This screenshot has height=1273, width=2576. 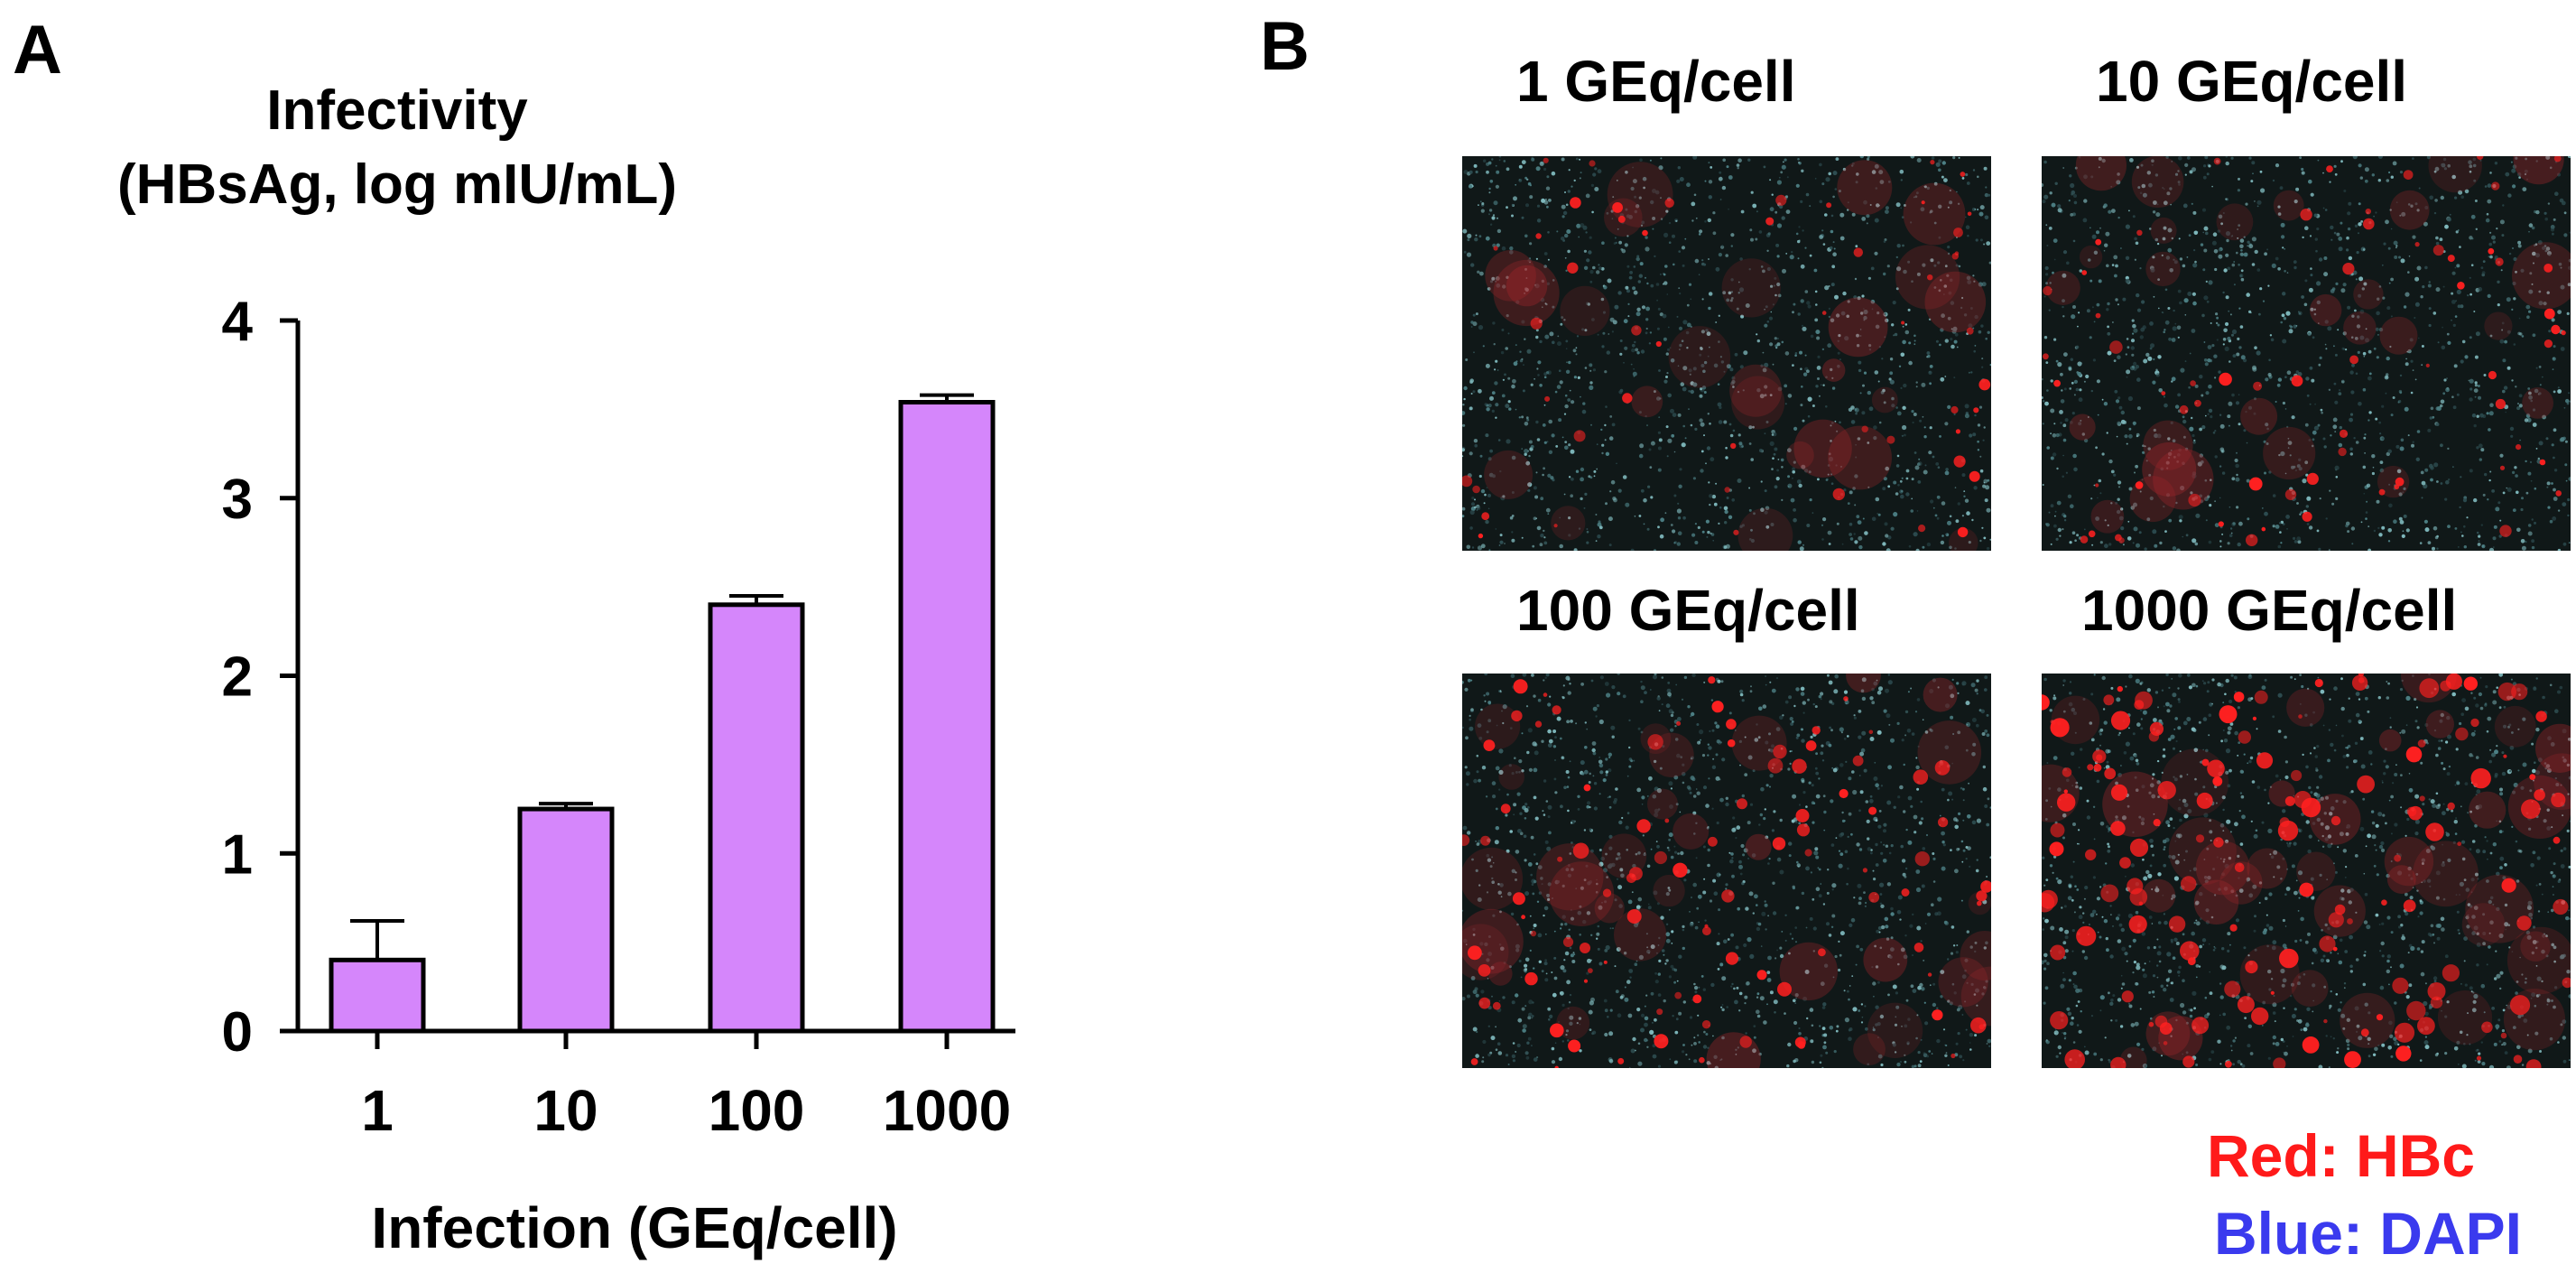 I want to click on x-tick-label-1000: 1000, so click(x=947, y=1110).